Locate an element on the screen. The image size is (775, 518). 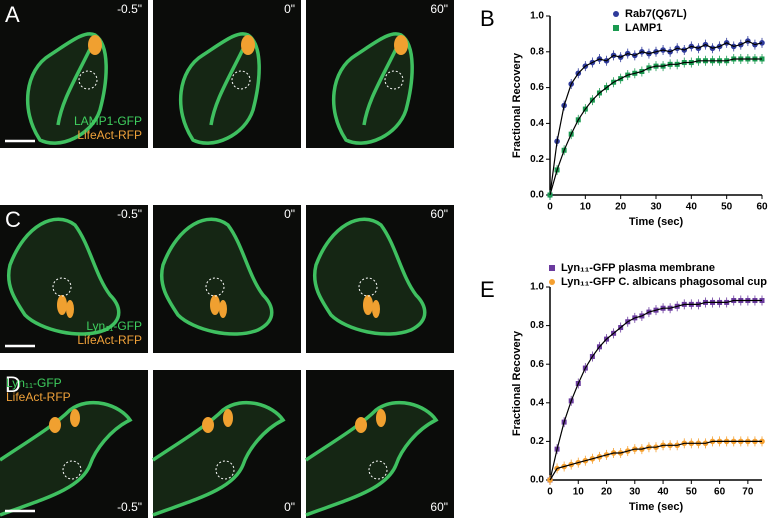
panel-letter: B is located at coordinates (487, 18).